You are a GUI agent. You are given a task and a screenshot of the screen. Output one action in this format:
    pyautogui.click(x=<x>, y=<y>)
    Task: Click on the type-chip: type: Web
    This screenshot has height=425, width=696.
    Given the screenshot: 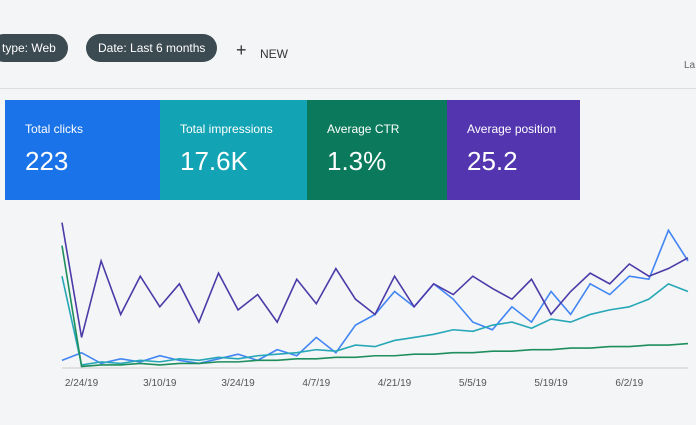 What is the action you would take?
    pyautogui.click(x=34, y=48)
    